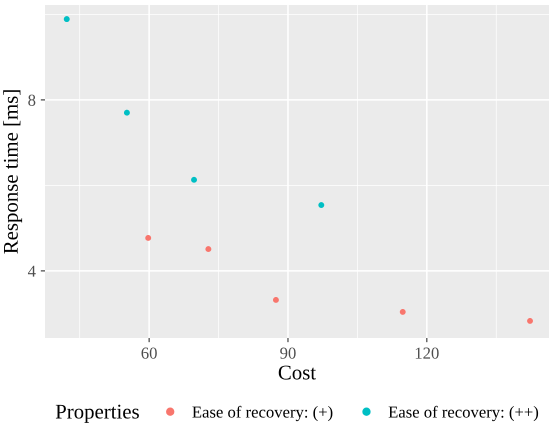  Describe the element at coordinates (32, 271) in the screenshot. I see `y-tick-label: 4` at that location.